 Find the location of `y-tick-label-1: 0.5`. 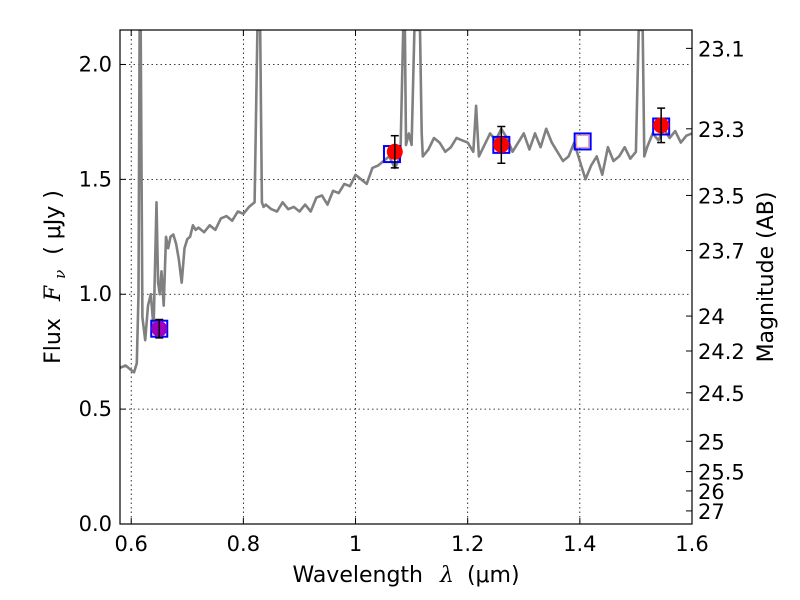

y-tick-label-1: 0.5 is located at coordinates (95, 409).